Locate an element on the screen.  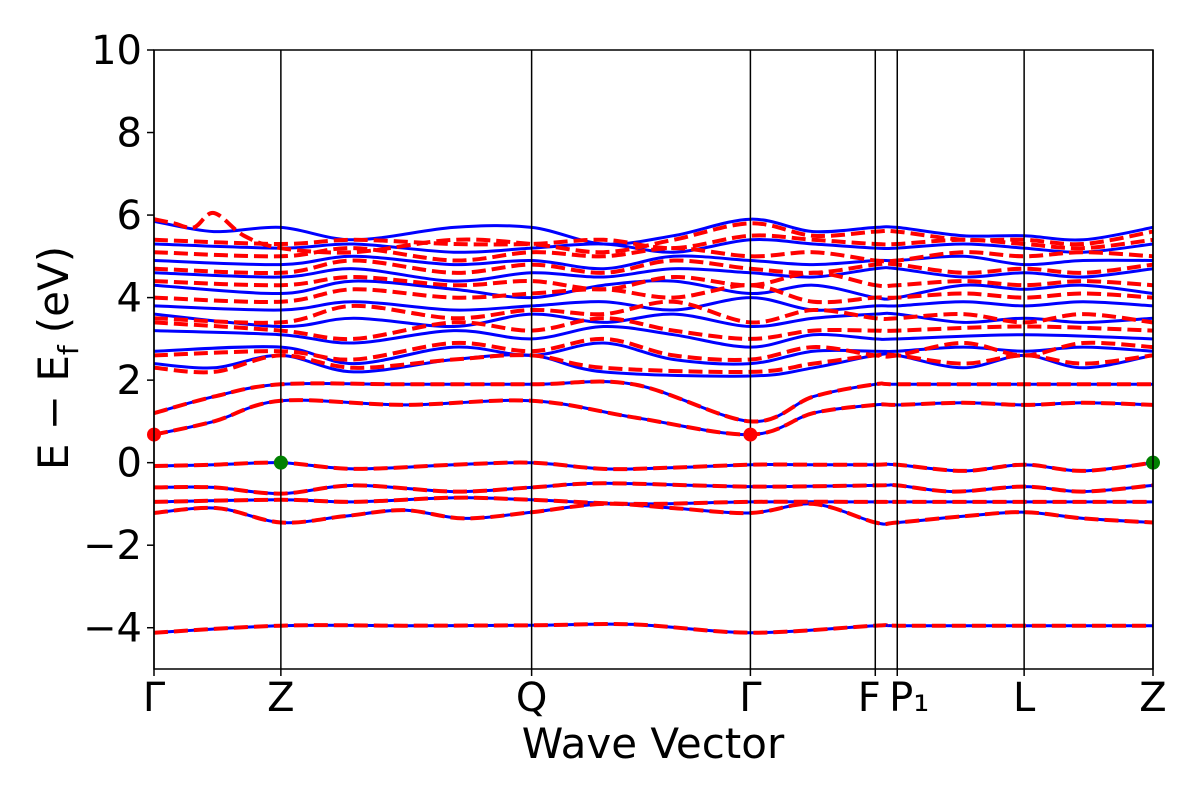
x-tick-label-7: Z is located at coordinates (1152, 698).